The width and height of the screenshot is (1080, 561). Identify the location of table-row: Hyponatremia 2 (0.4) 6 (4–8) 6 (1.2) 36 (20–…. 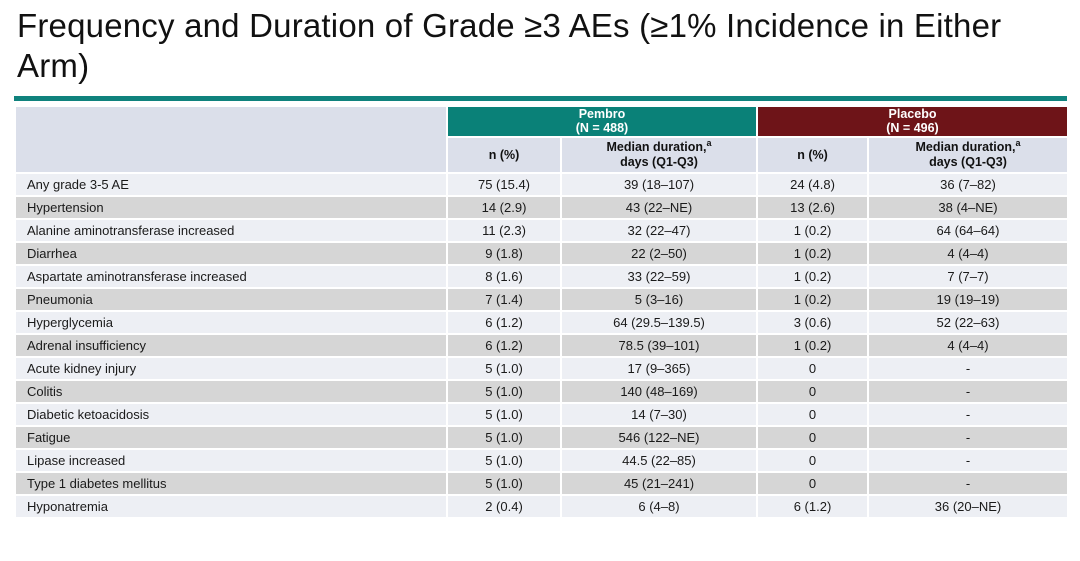
(541, 506).